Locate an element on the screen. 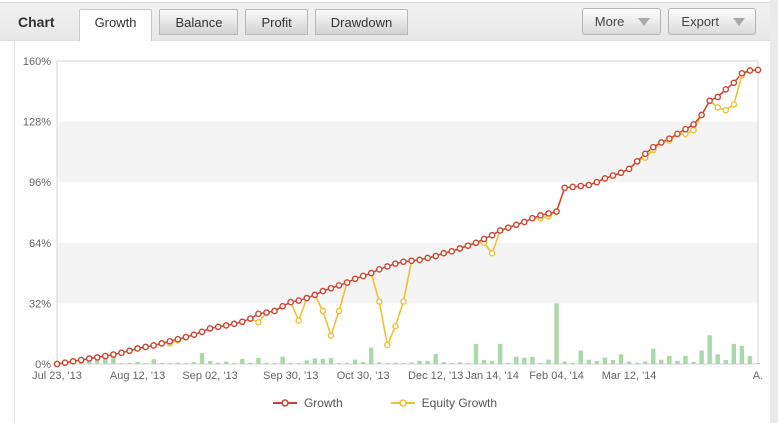 Image resolution: width=778 pixels, height=423 pixels. y-axis-label: 96% is located at coordinates (40, 183).